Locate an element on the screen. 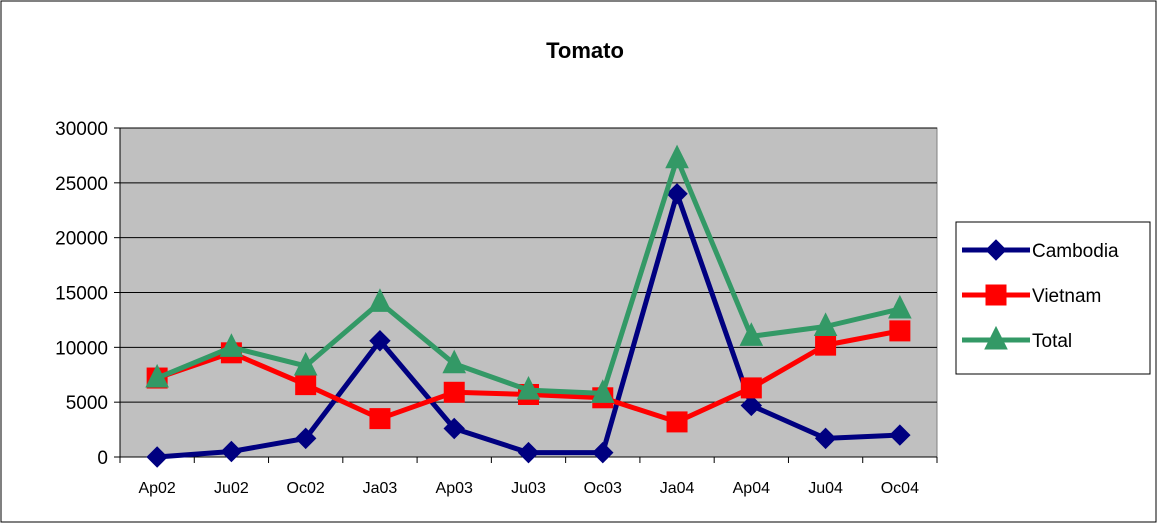  legend: Cambodia Vietnam Total is located at coordinates (1053, 298).